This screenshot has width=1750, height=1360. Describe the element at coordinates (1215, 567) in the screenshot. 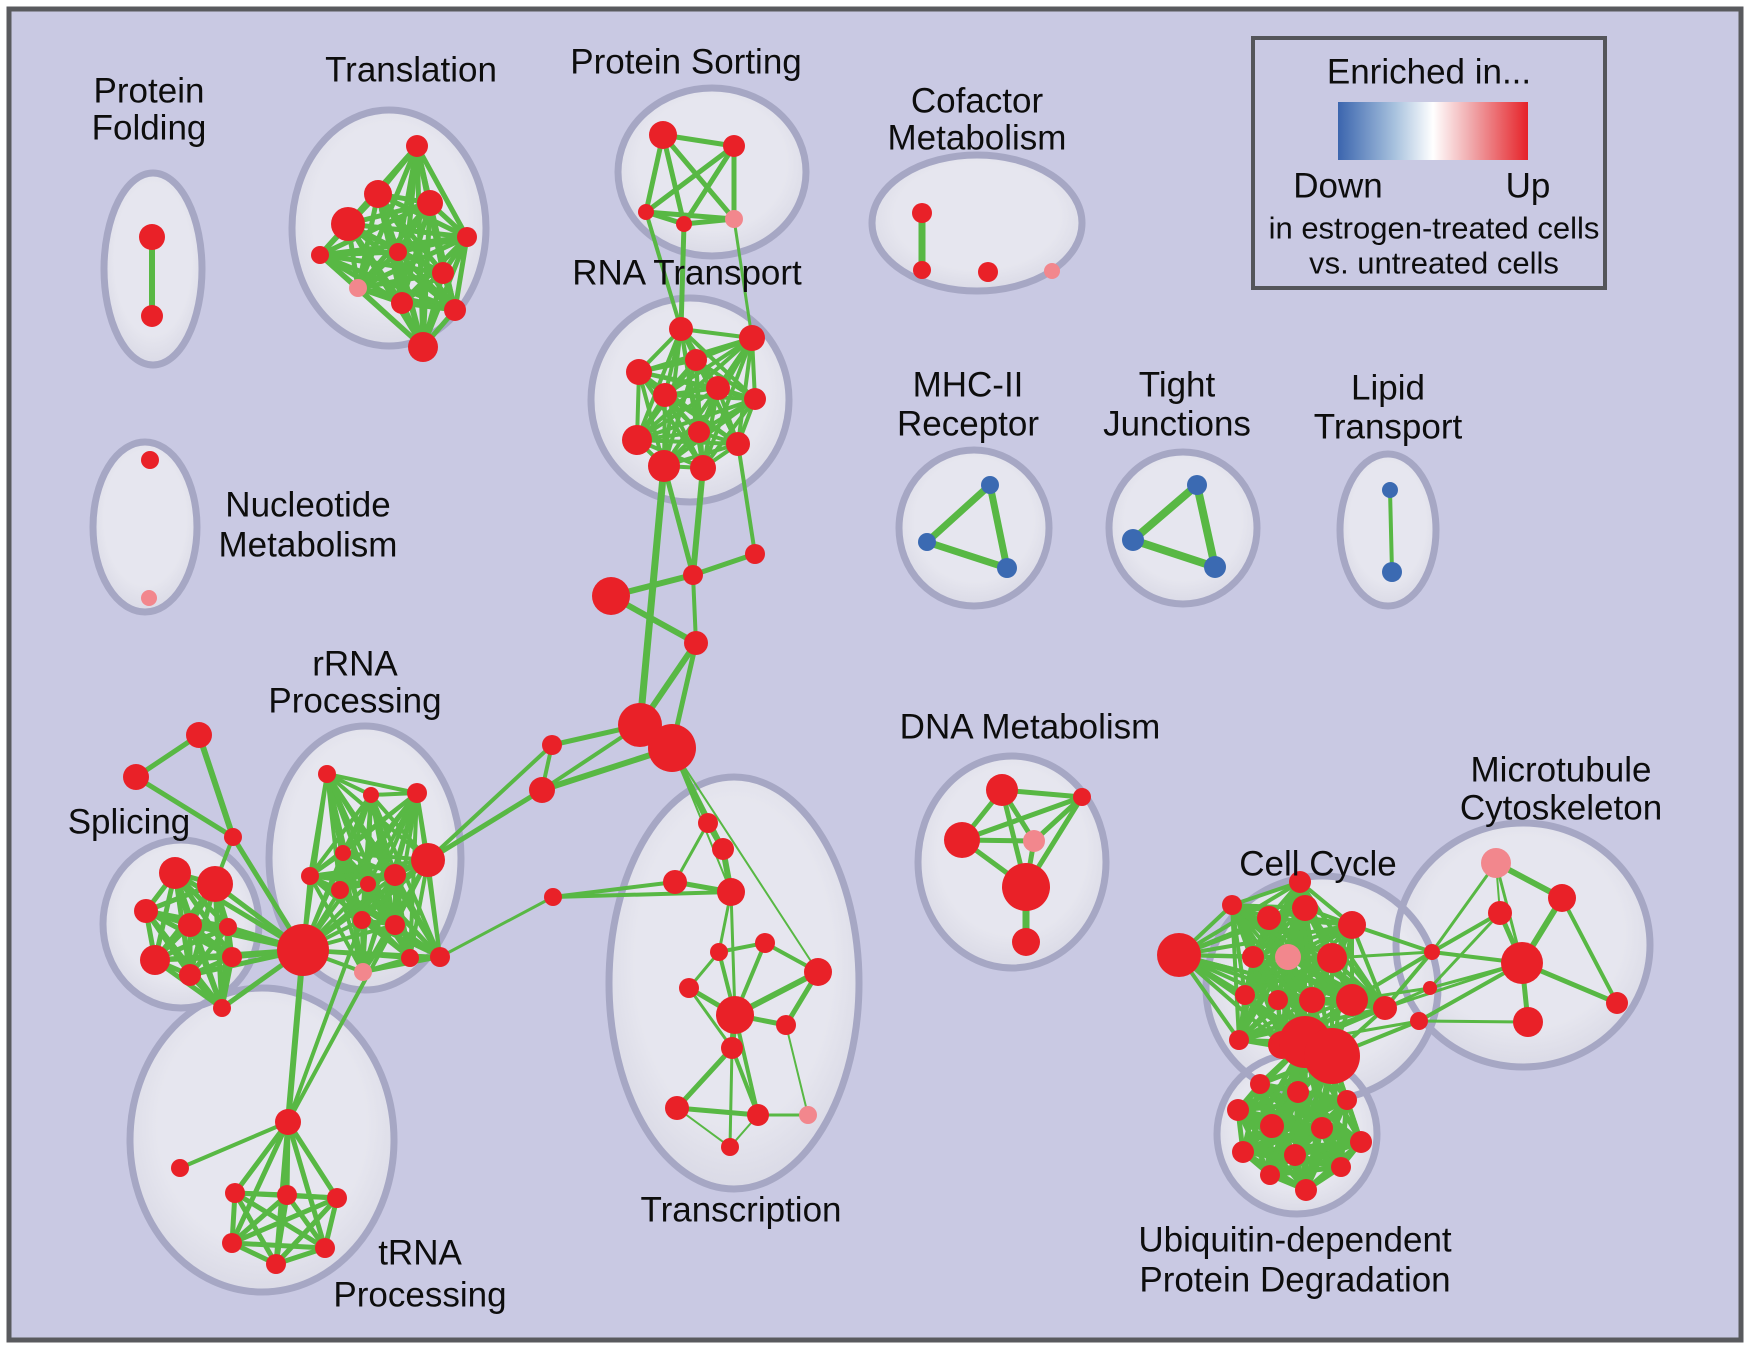

I see `node-tj3` at that location.